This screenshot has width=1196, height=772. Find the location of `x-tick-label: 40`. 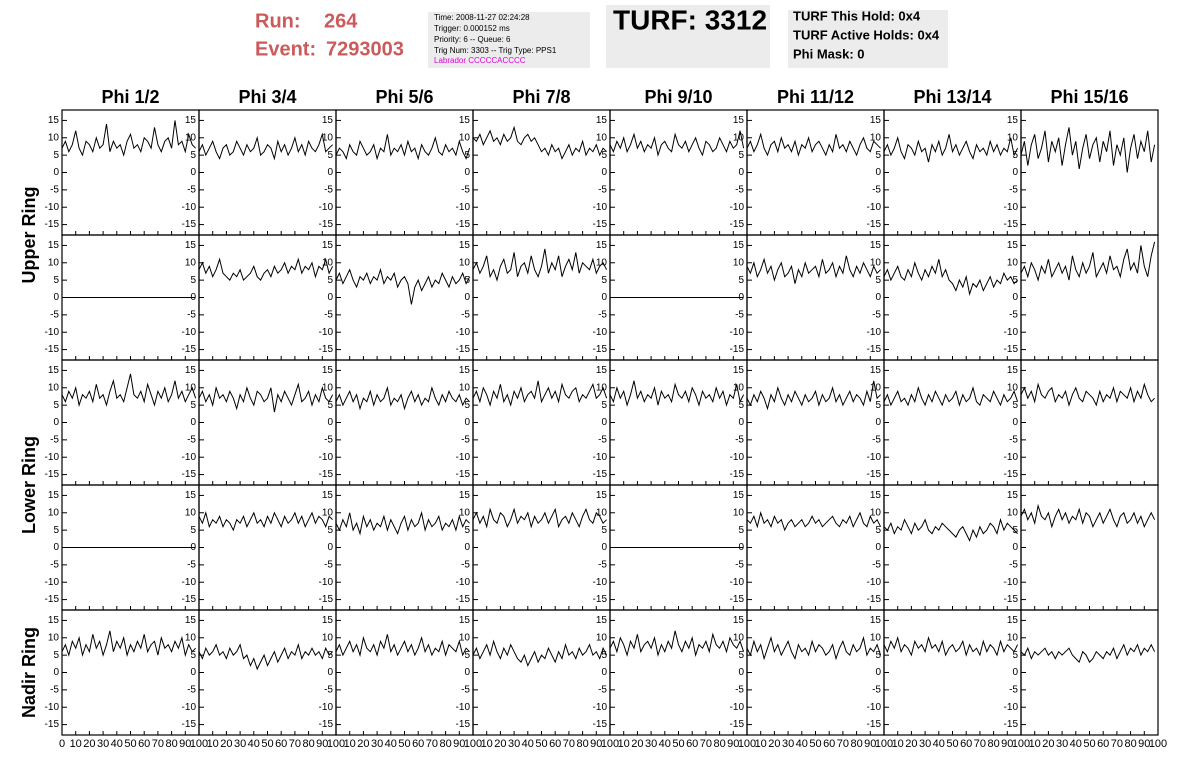

x-tick-label: 40 is located at coordinates (802, 744).